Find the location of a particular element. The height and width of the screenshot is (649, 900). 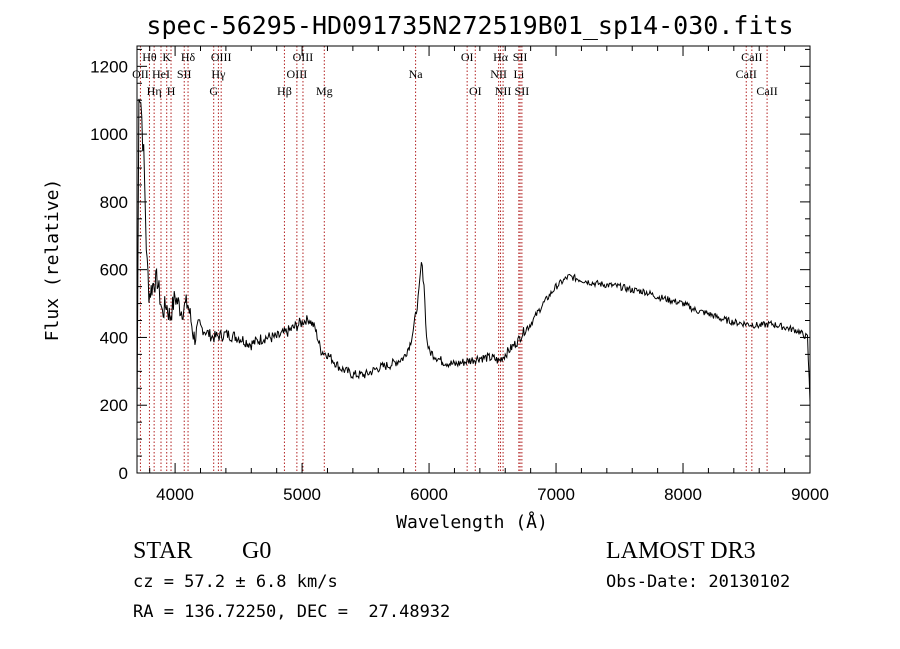

line-marker-label: Hθ is located at coordinates (149, 57).